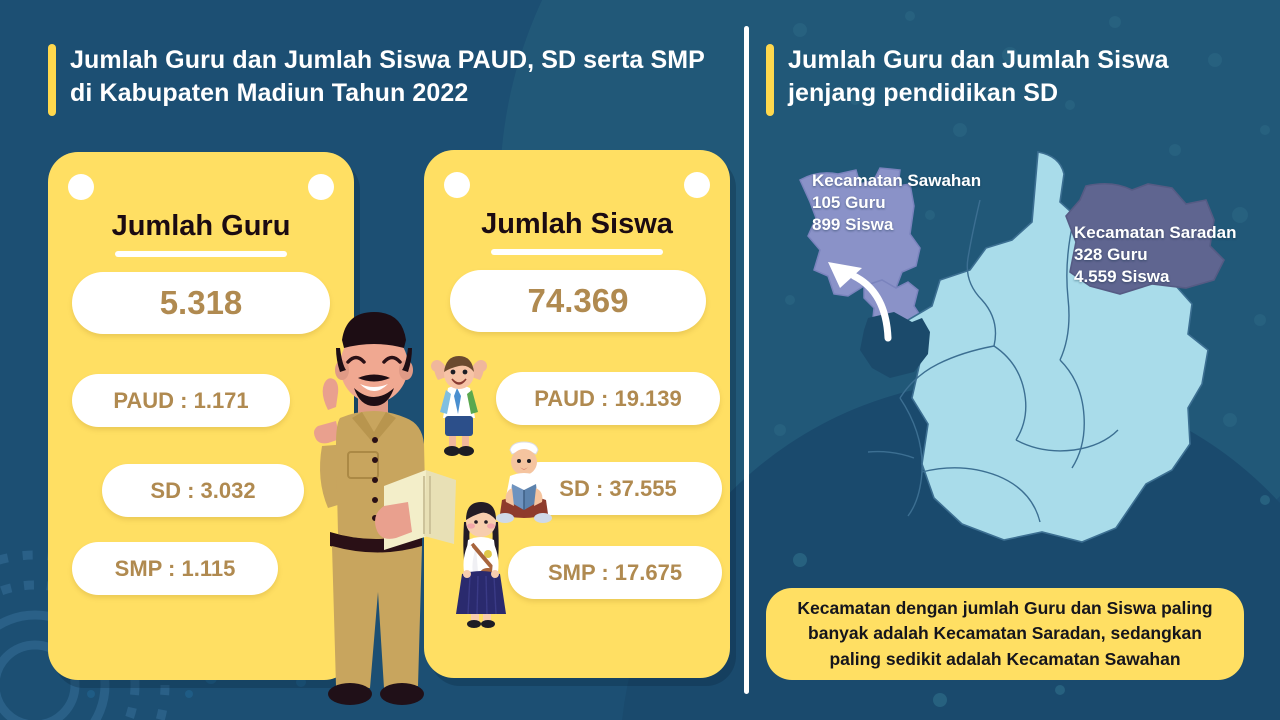 Image resolution: width=1280 pixels, height=720 pixels. What do you see at coordinates (201, 226) in the screenshot?
I see `card-title-guru: Jumlah Guru` at bounding box center [201, 226].